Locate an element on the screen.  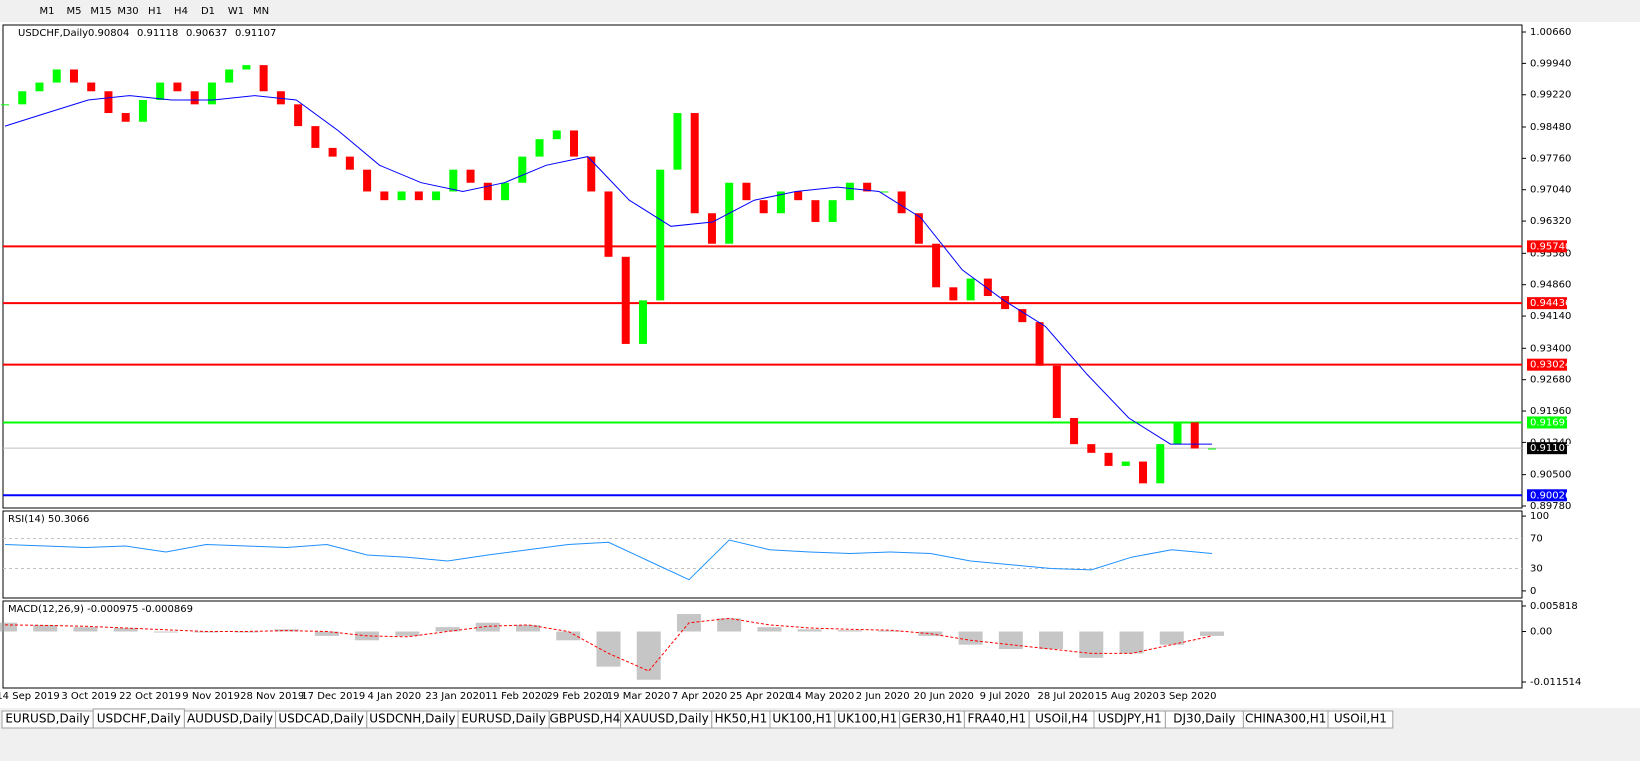
x-tick-label: 4 Jan 2020 is located at coordinates (395, 696).